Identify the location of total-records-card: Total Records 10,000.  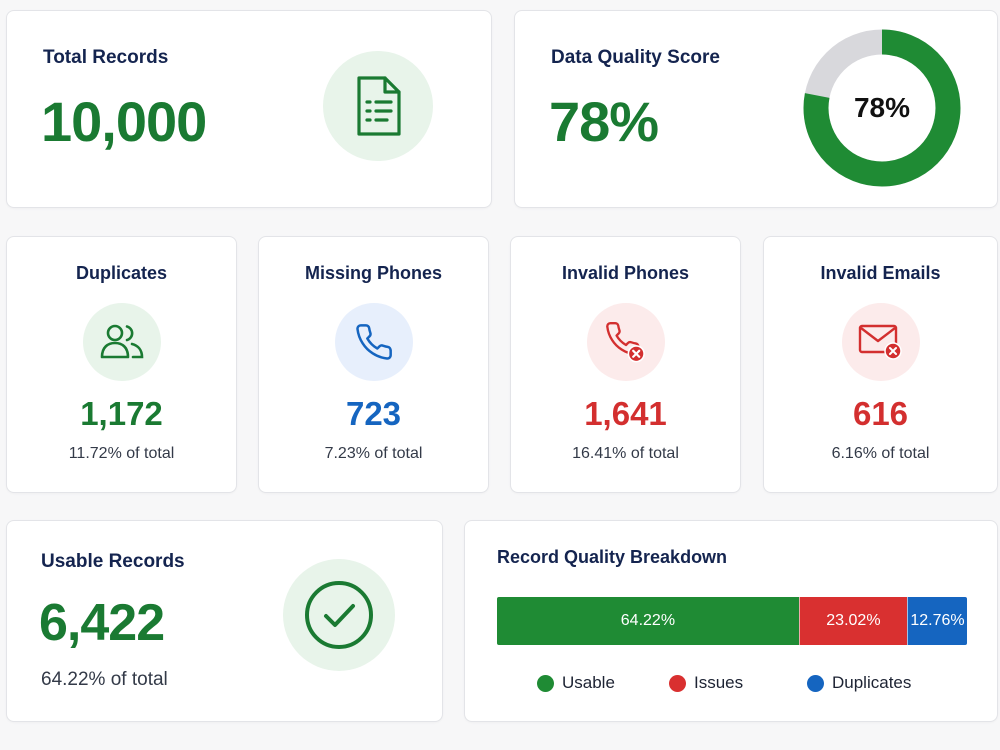
(249, 109).